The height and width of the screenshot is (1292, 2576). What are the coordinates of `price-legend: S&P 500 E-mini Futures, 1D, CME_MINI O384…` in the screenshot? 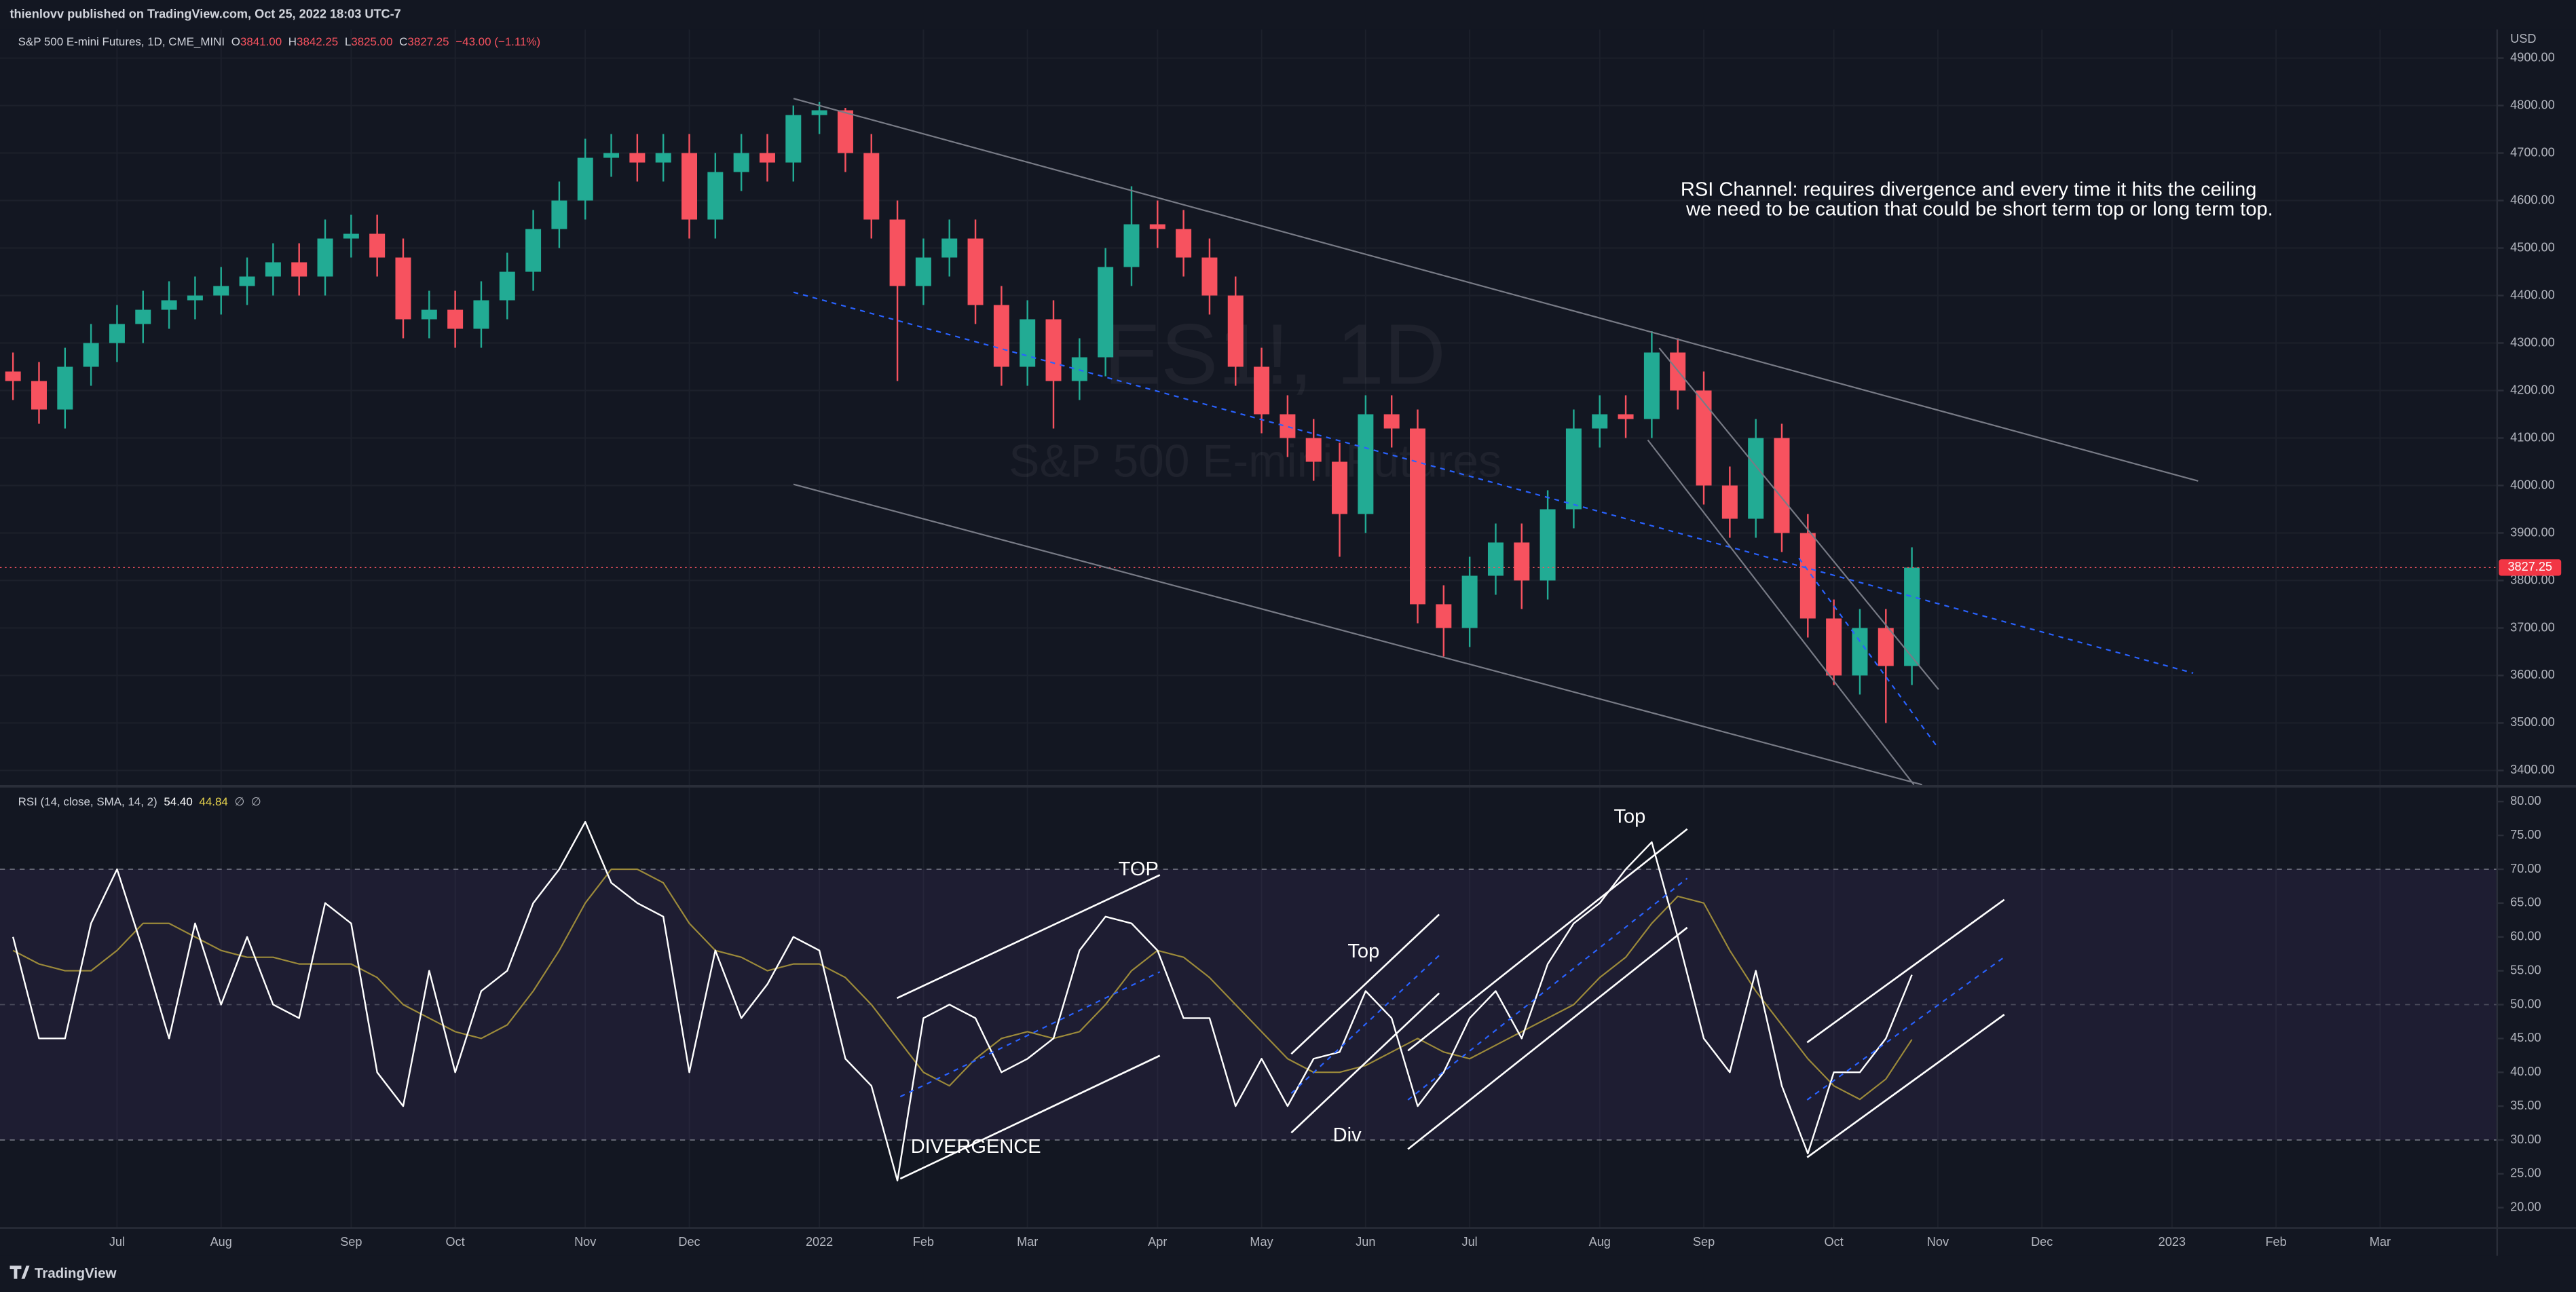 It's located at (280, 41).